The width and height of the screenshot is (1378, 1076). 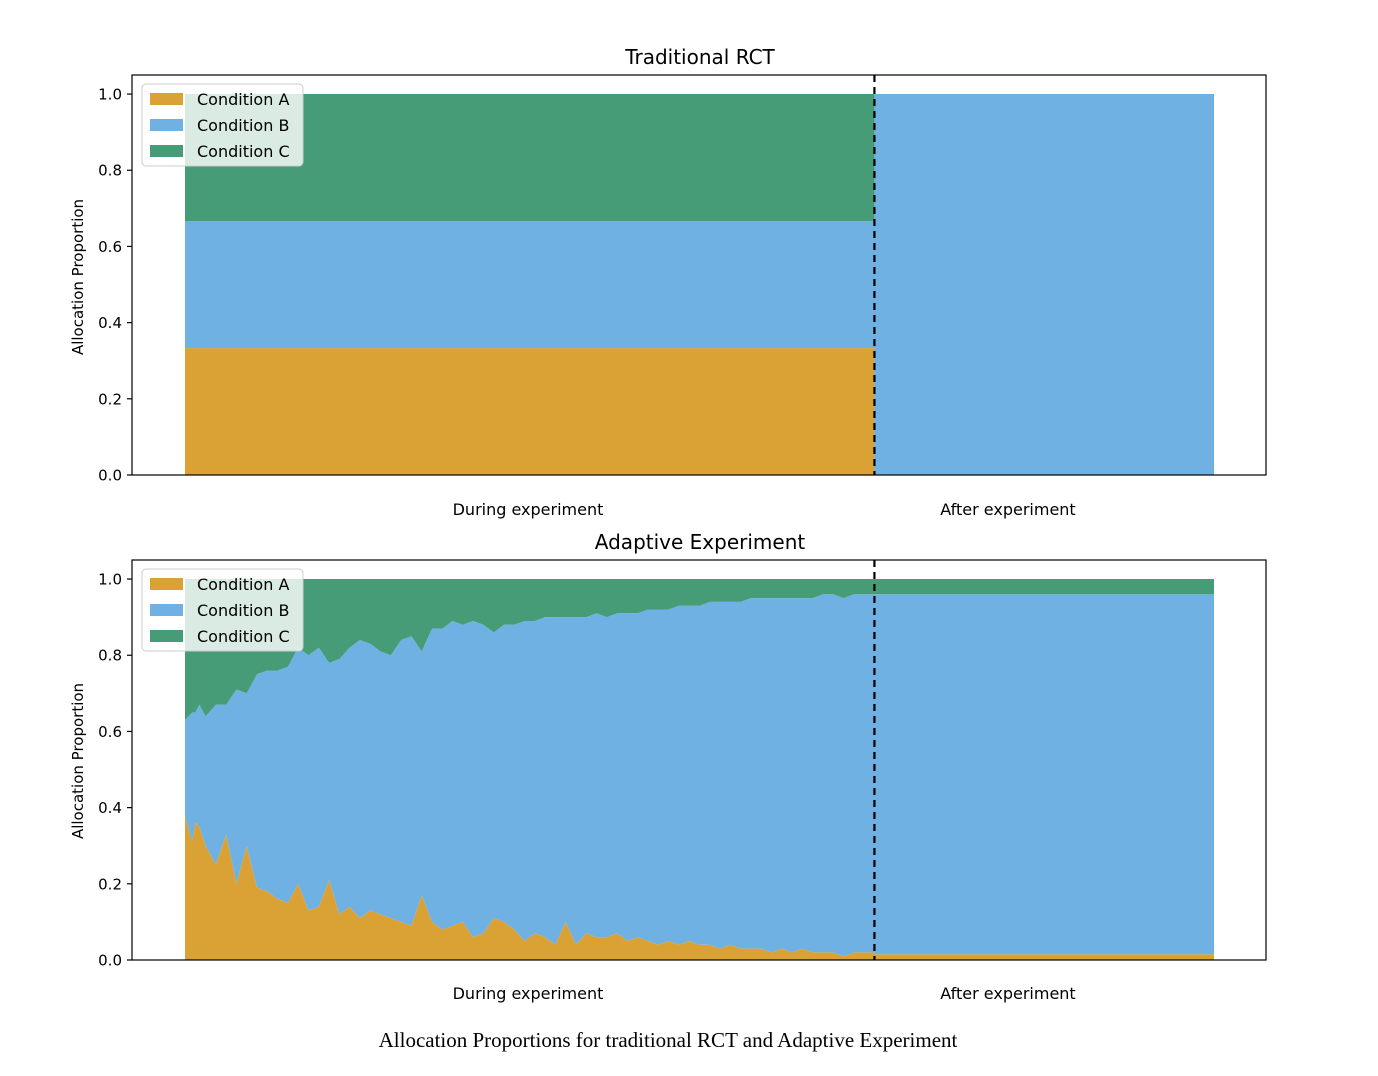 What do you see at coordinates (700, 542) in the screenshot?
I see `chart-title: Adaptive Experiment` at bounding box center [700, 542].